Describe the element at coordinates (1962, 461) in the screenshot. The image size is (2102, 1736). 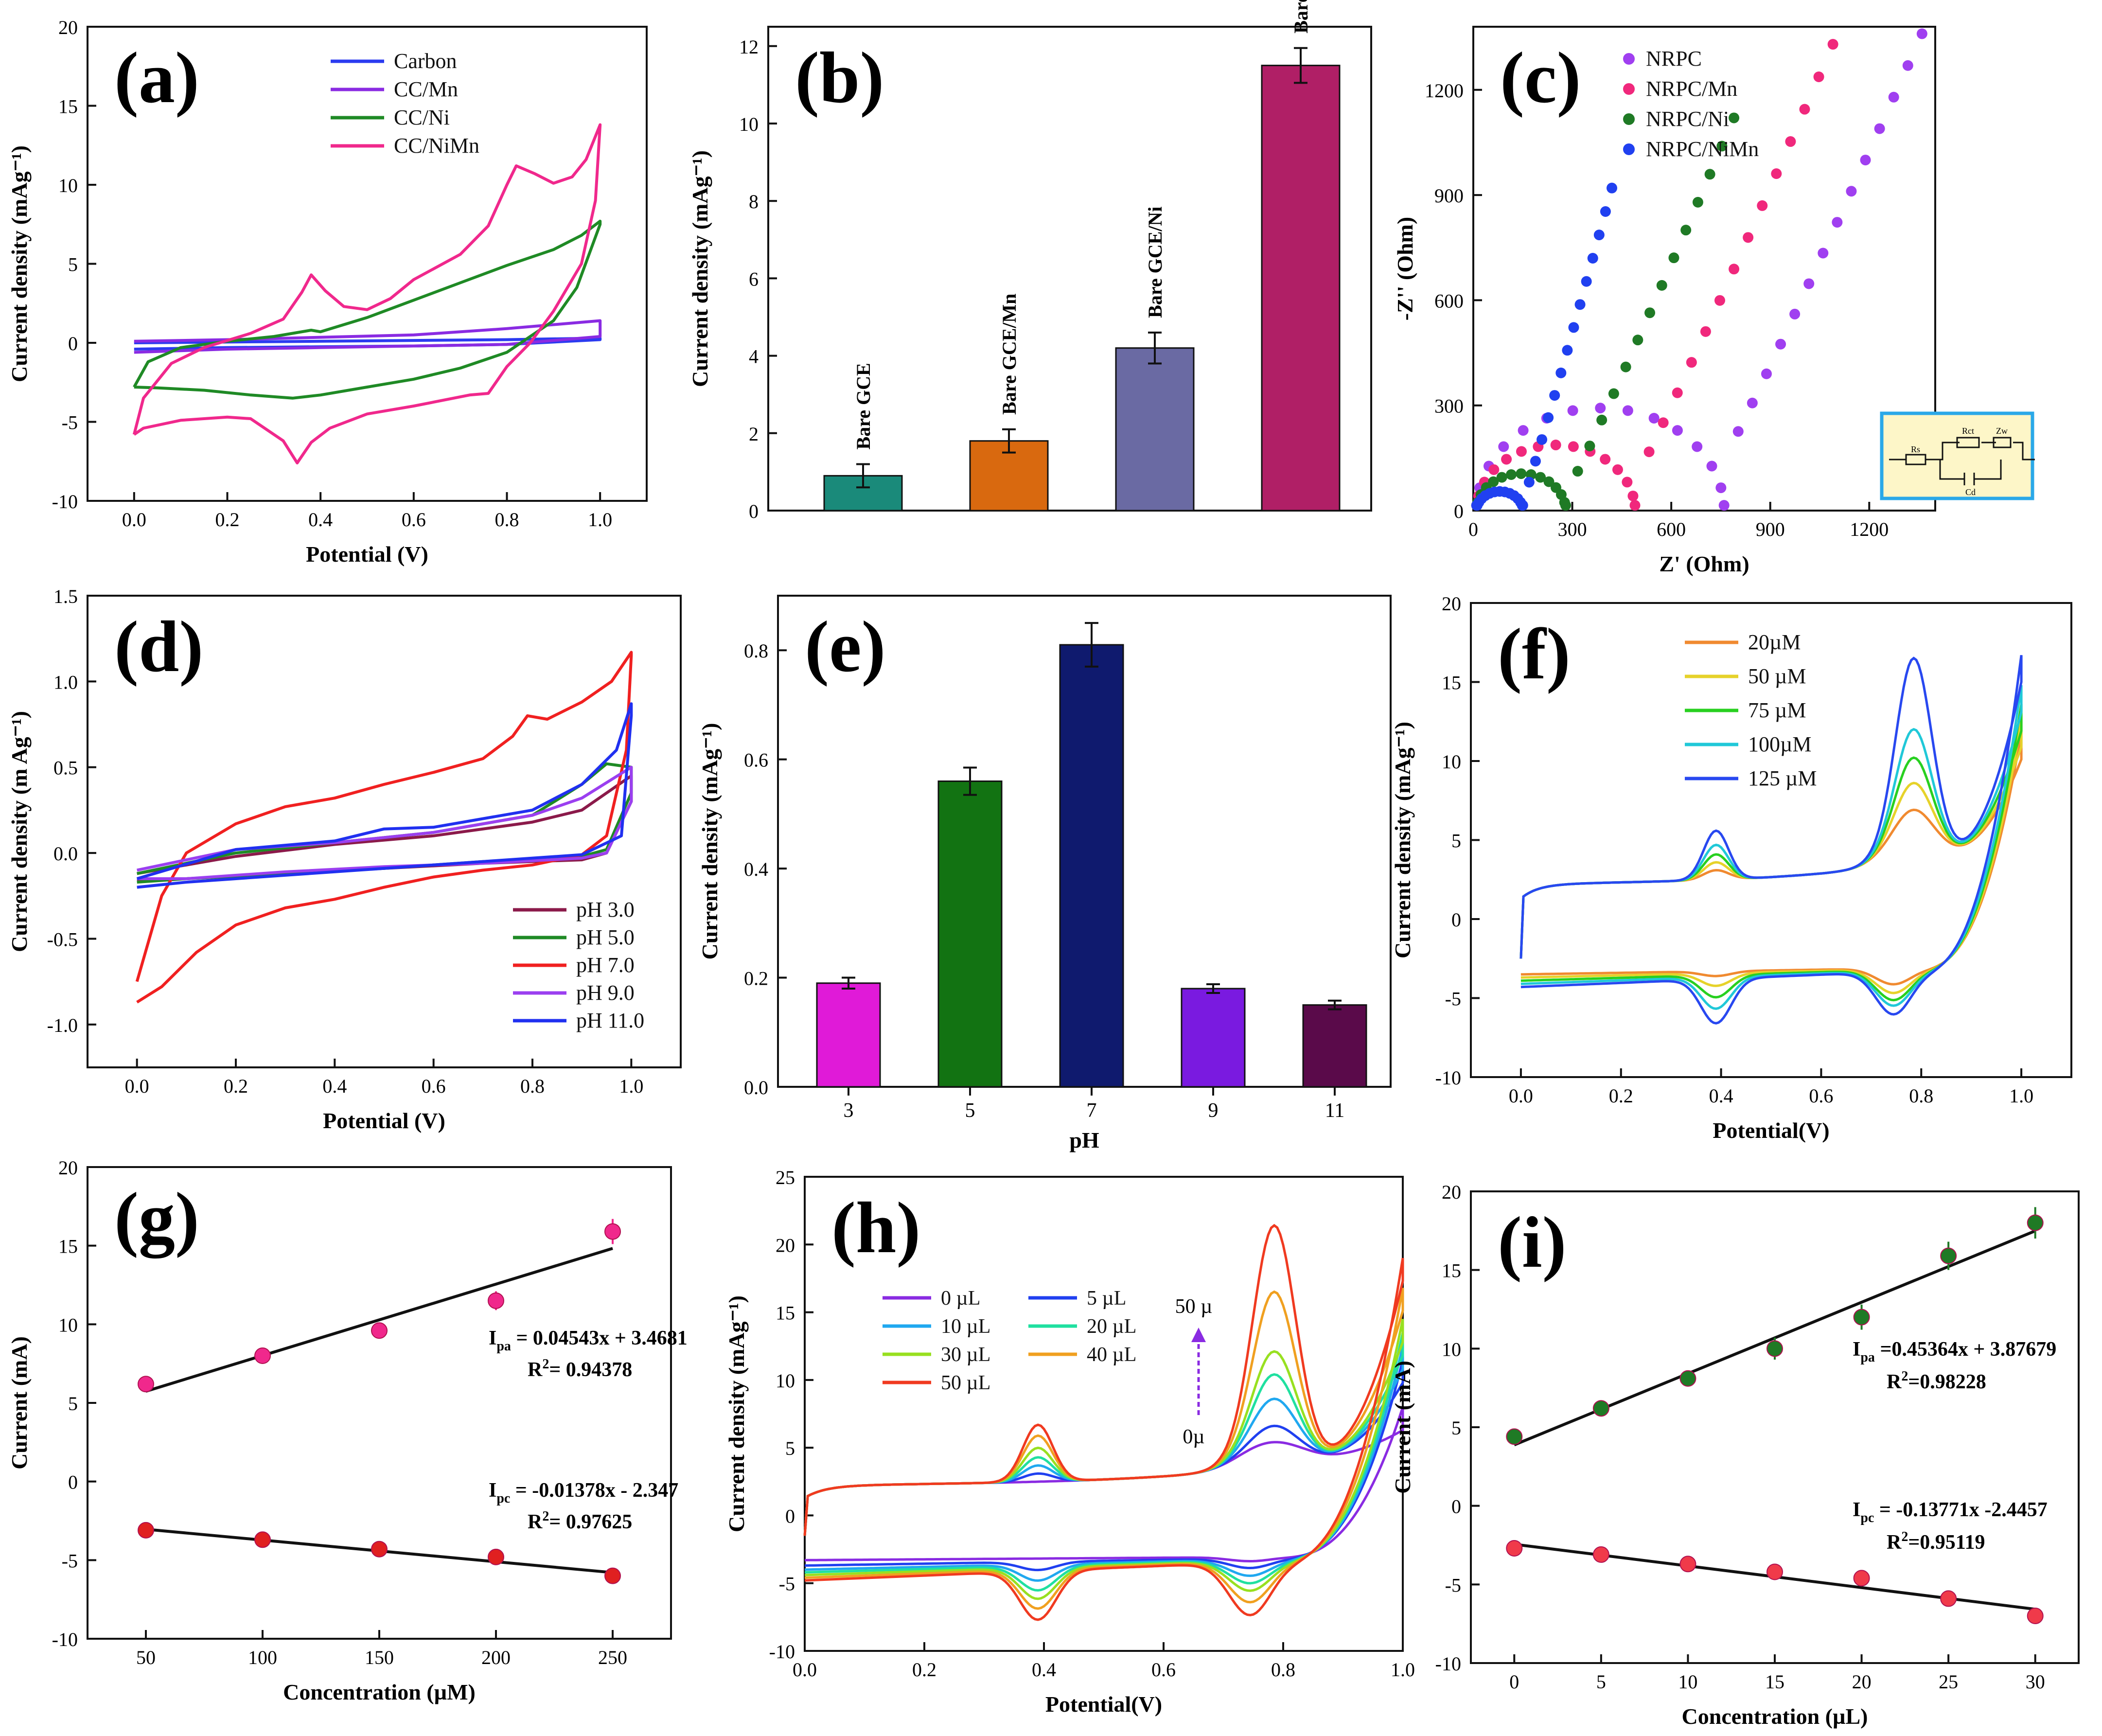
I see `circuit-wires` at that location.